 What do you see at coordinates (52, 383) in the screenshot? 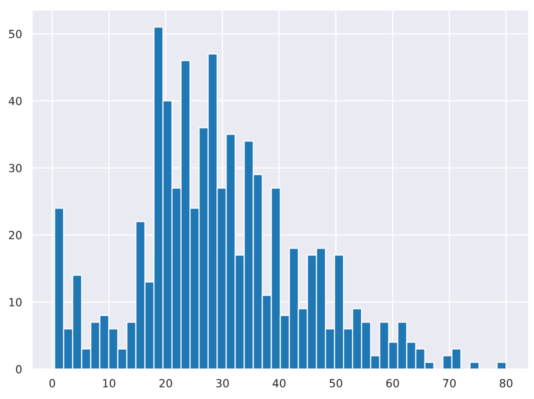
I see `x-tick-label: 0` at bounding box center [52, 383].